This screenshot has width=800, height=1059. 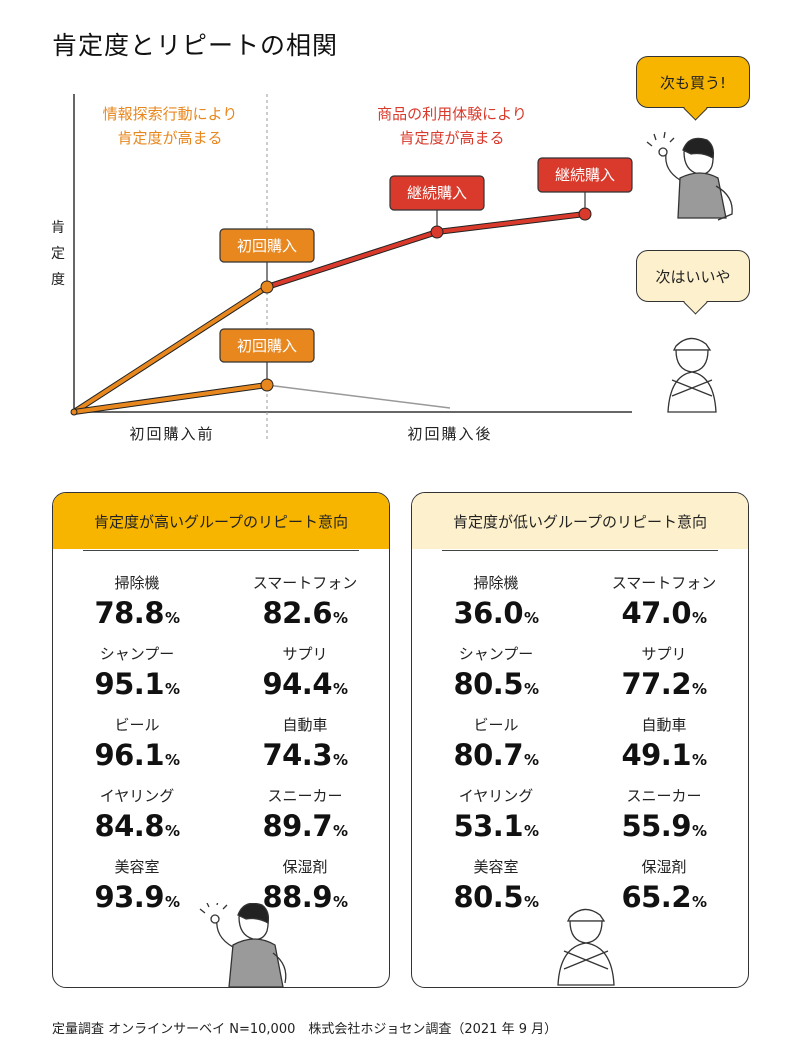 I want to click on stat-item: シャンプー 95.1%, so click(x=137, y=674).